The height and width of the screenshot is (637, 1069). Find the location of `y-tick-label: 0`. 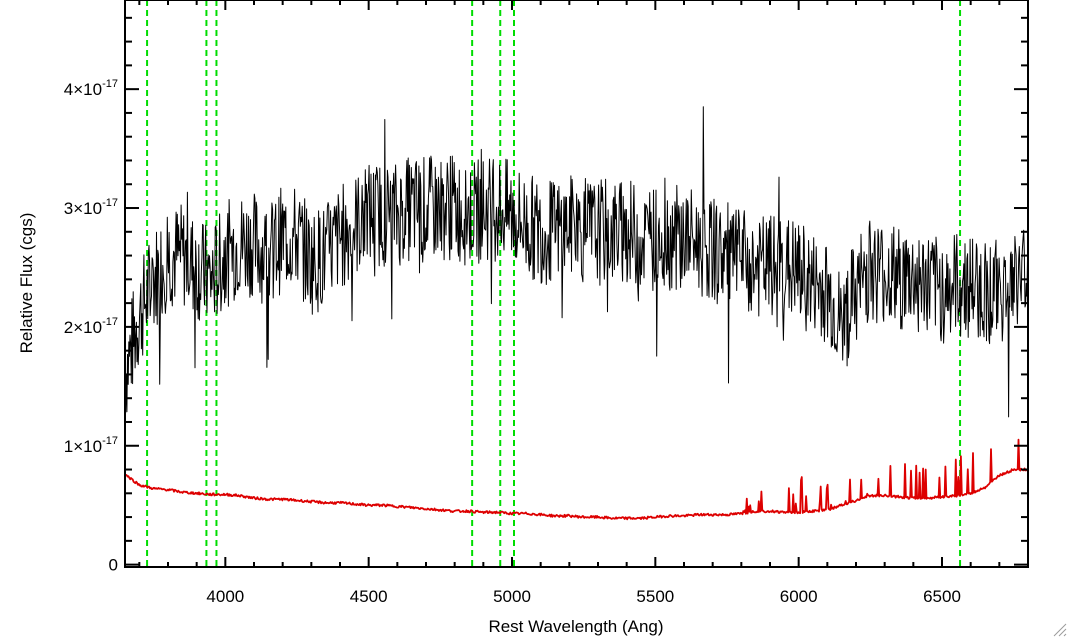

y-tick-label: 0 is located at coordinates (113, 565).